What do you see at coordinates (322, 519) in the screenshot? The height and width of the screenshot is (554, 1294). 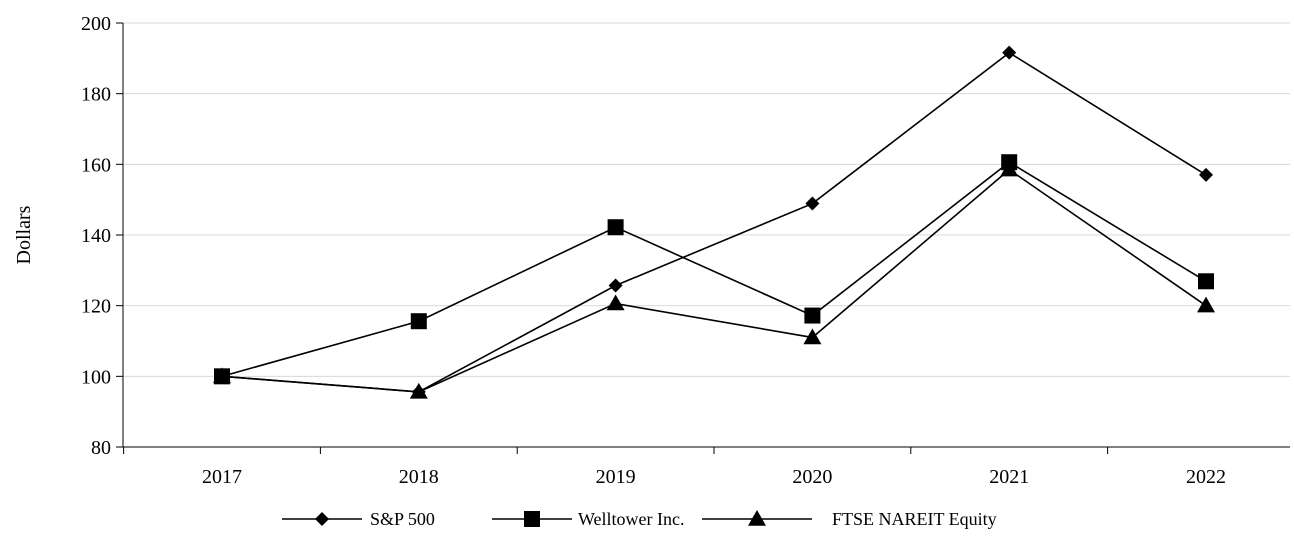 I see `legend-marker-diamond` at bounding box center [322, 519].